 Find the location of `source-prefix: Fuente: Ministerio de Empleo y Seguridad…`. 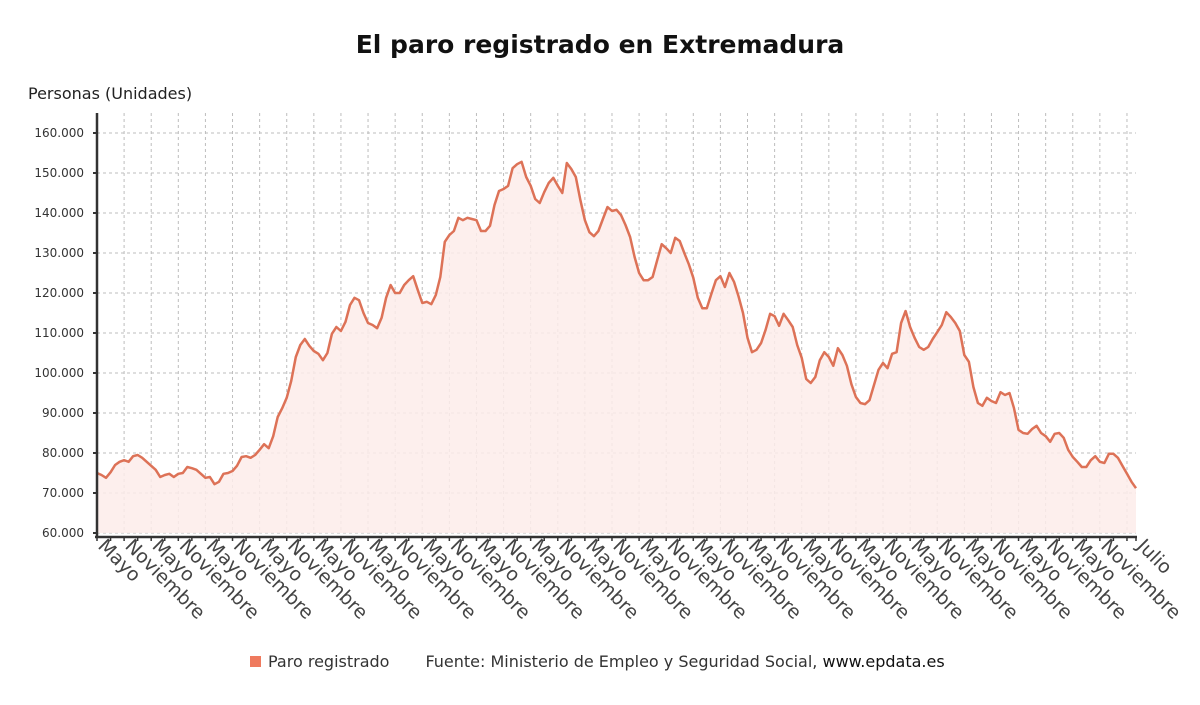

source-prefix: Fuente: Ministerio de Empleo y Seguridad… is located at coordinates (621, 661).